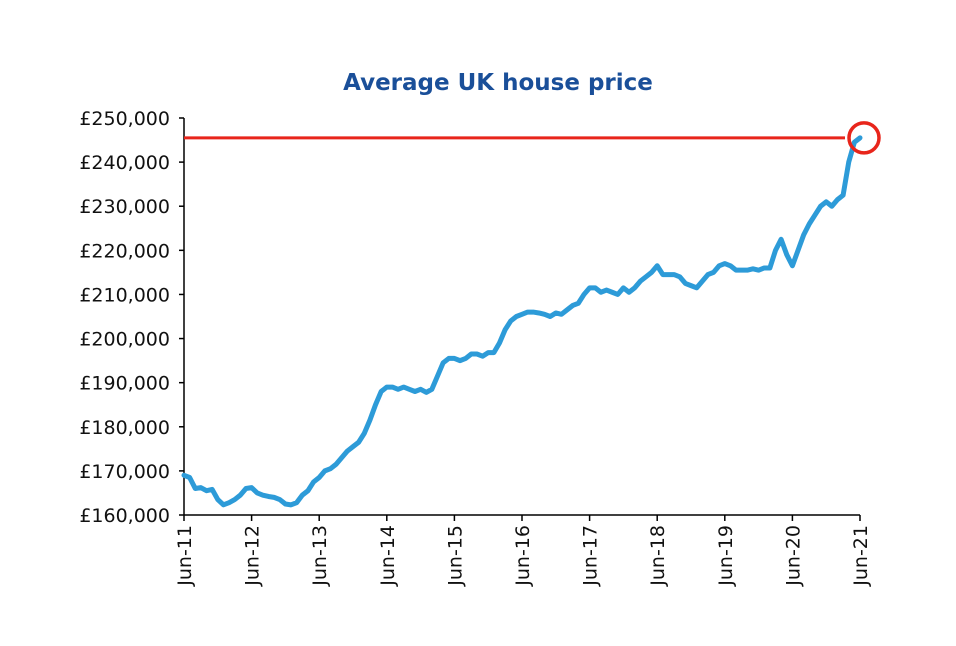 The image size is (956, 646). Describe the element at coordinates (124, 163) in the screenshot. I see `y-tick-label: £240,000` at that location.